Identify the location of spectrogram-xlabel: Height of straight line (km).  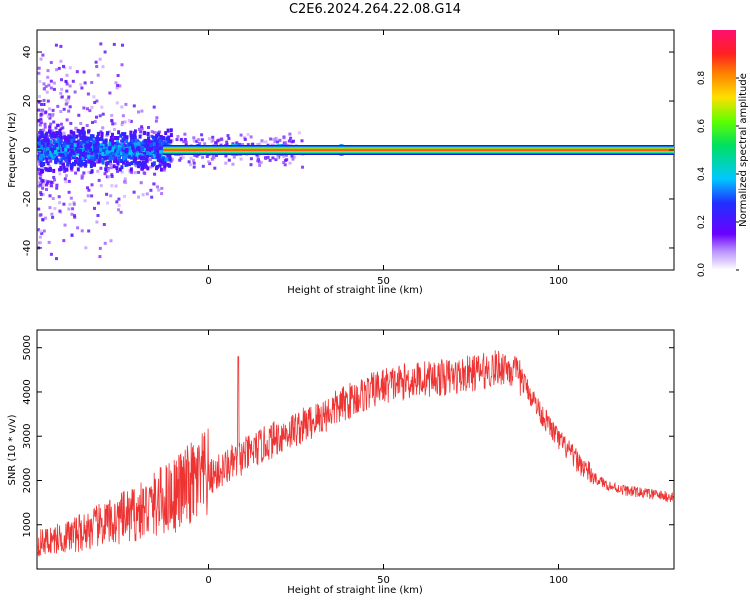
(355, 290).